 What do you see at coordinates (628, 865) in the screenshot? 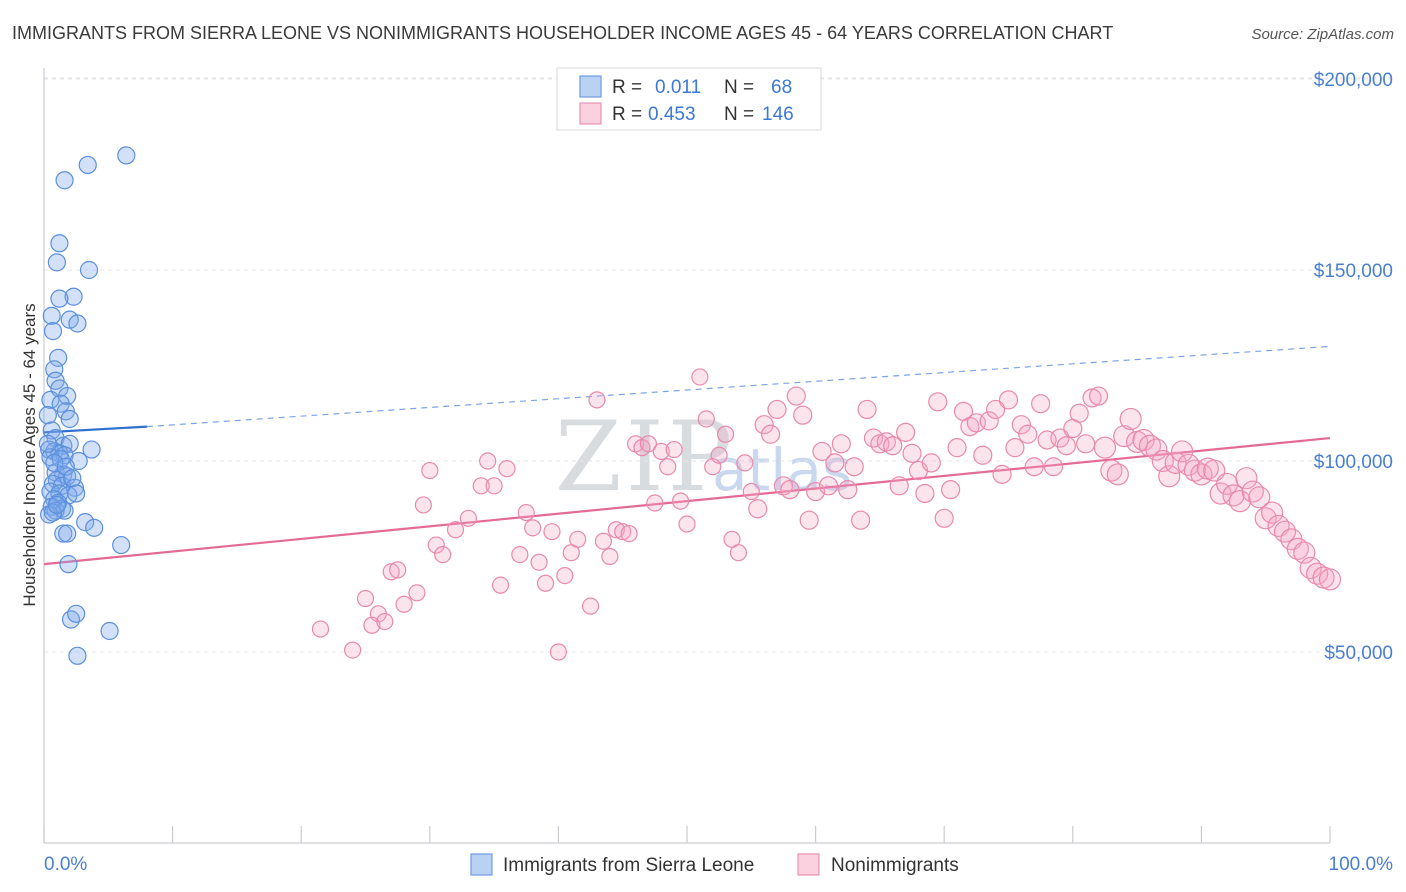
I see `series-legend-label-blue: Immigrants from Sierra Leone` at bounding box center [628, 865].